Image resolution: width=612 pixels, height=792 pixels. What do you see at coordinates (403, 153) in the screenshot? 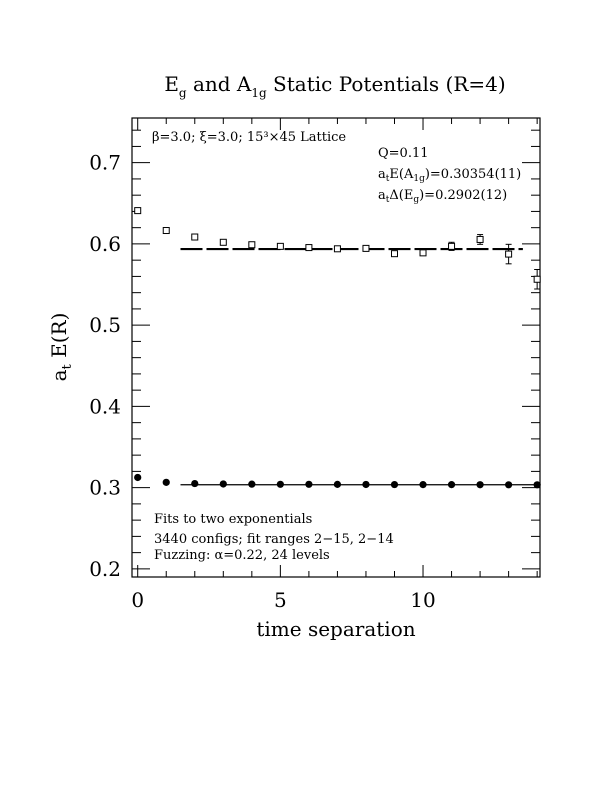
I see `q-annotation: Q=0.11` at bounding box center [403, 153].